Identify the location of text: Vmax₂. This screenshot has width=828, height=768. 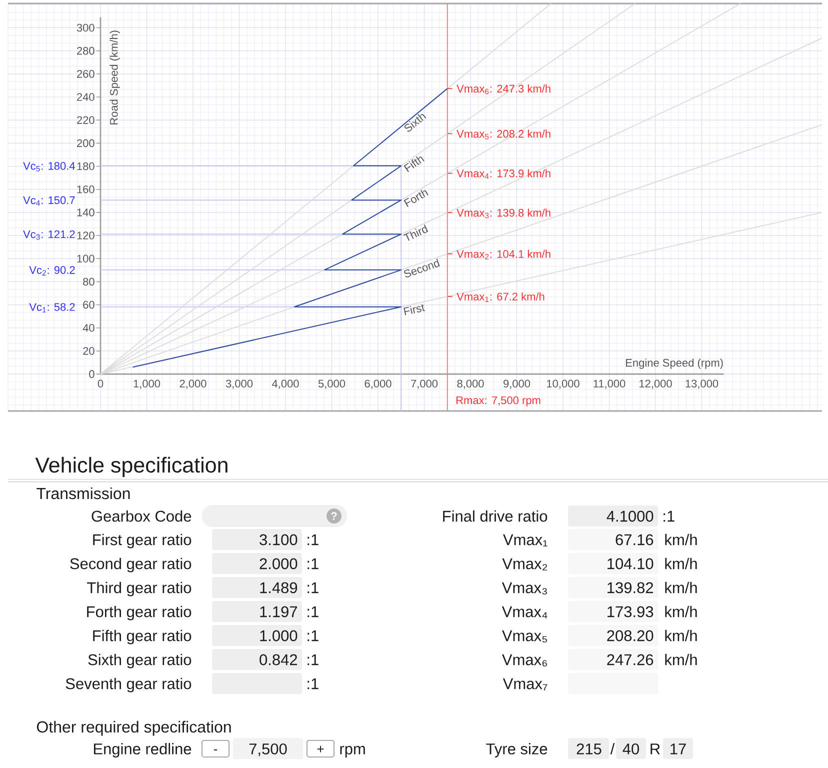
(525, 564).